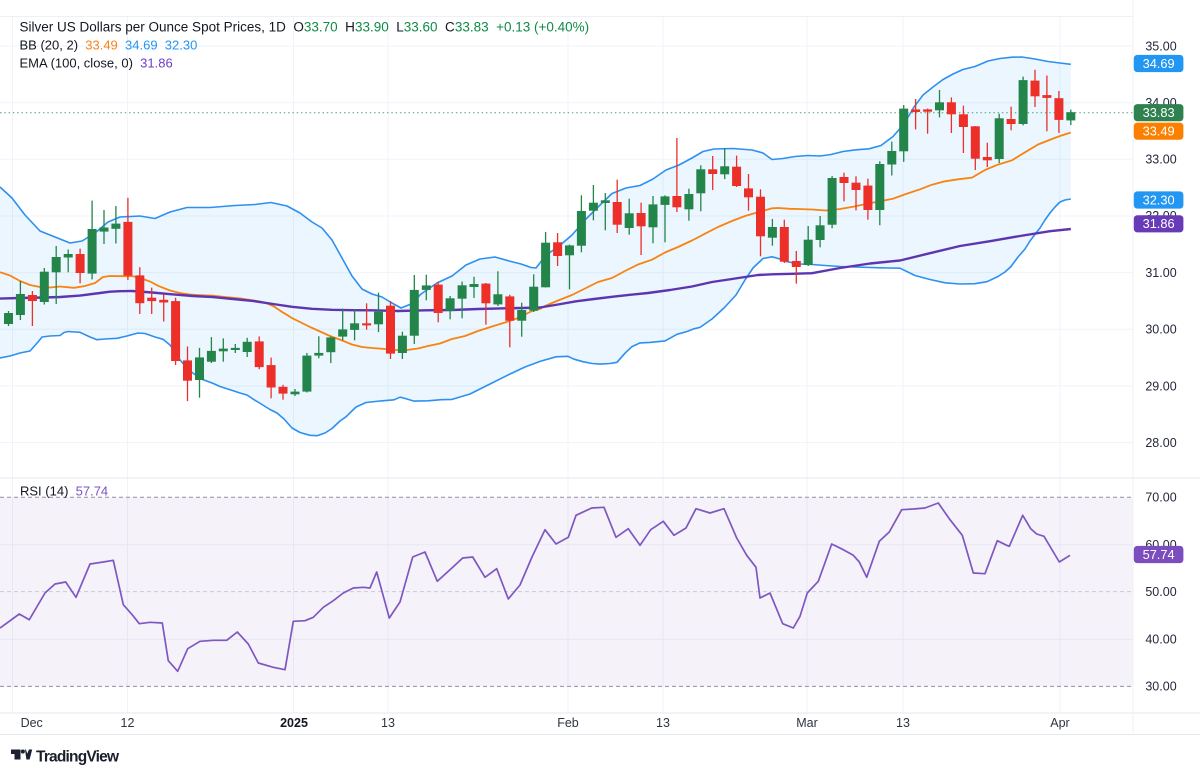  I want to click on svg-text: EMA (100, close, 0) 31.86, so click(96, 63).